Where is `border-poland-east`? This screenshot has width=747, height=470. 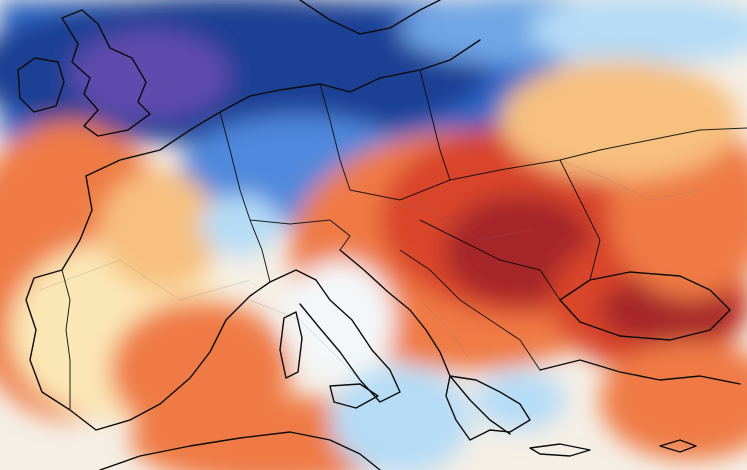
border-poland-east is located at coordinates (435, 125).